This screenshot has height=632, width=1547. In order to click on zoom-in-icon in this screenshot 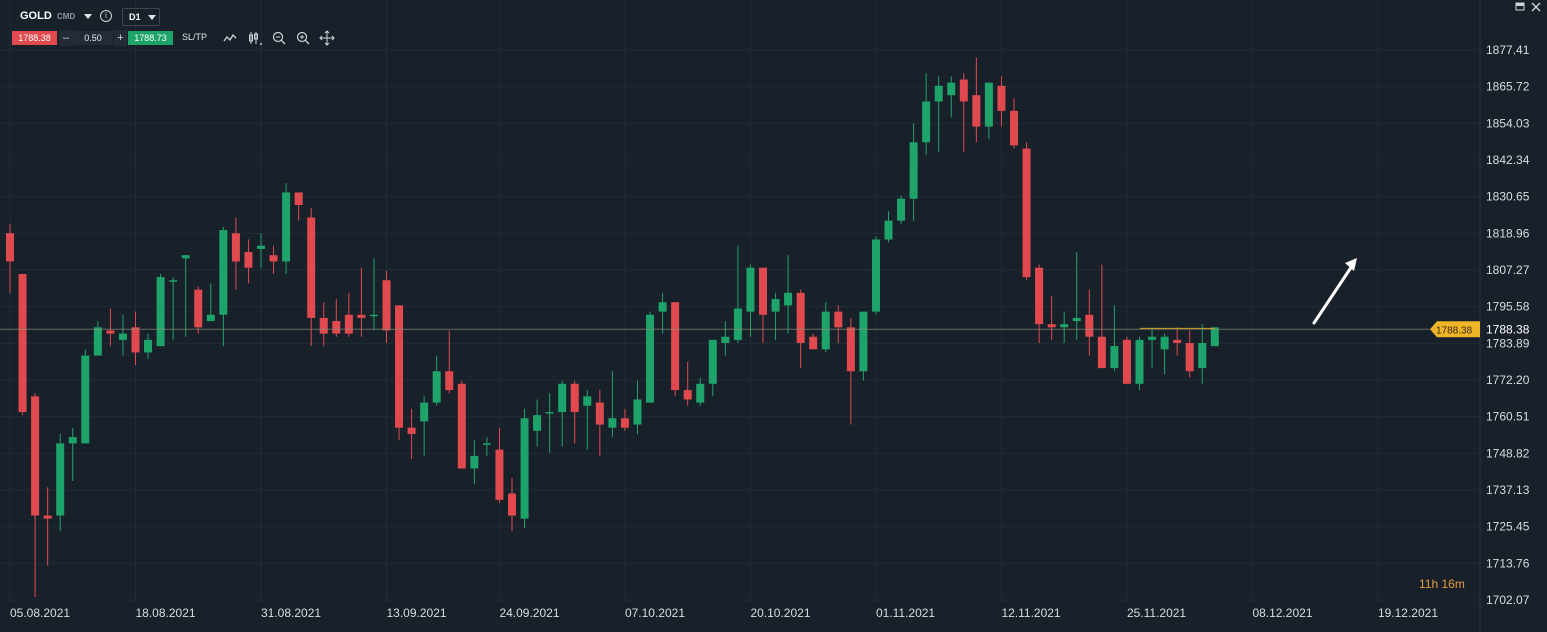, I will do `click(303, 38)`.